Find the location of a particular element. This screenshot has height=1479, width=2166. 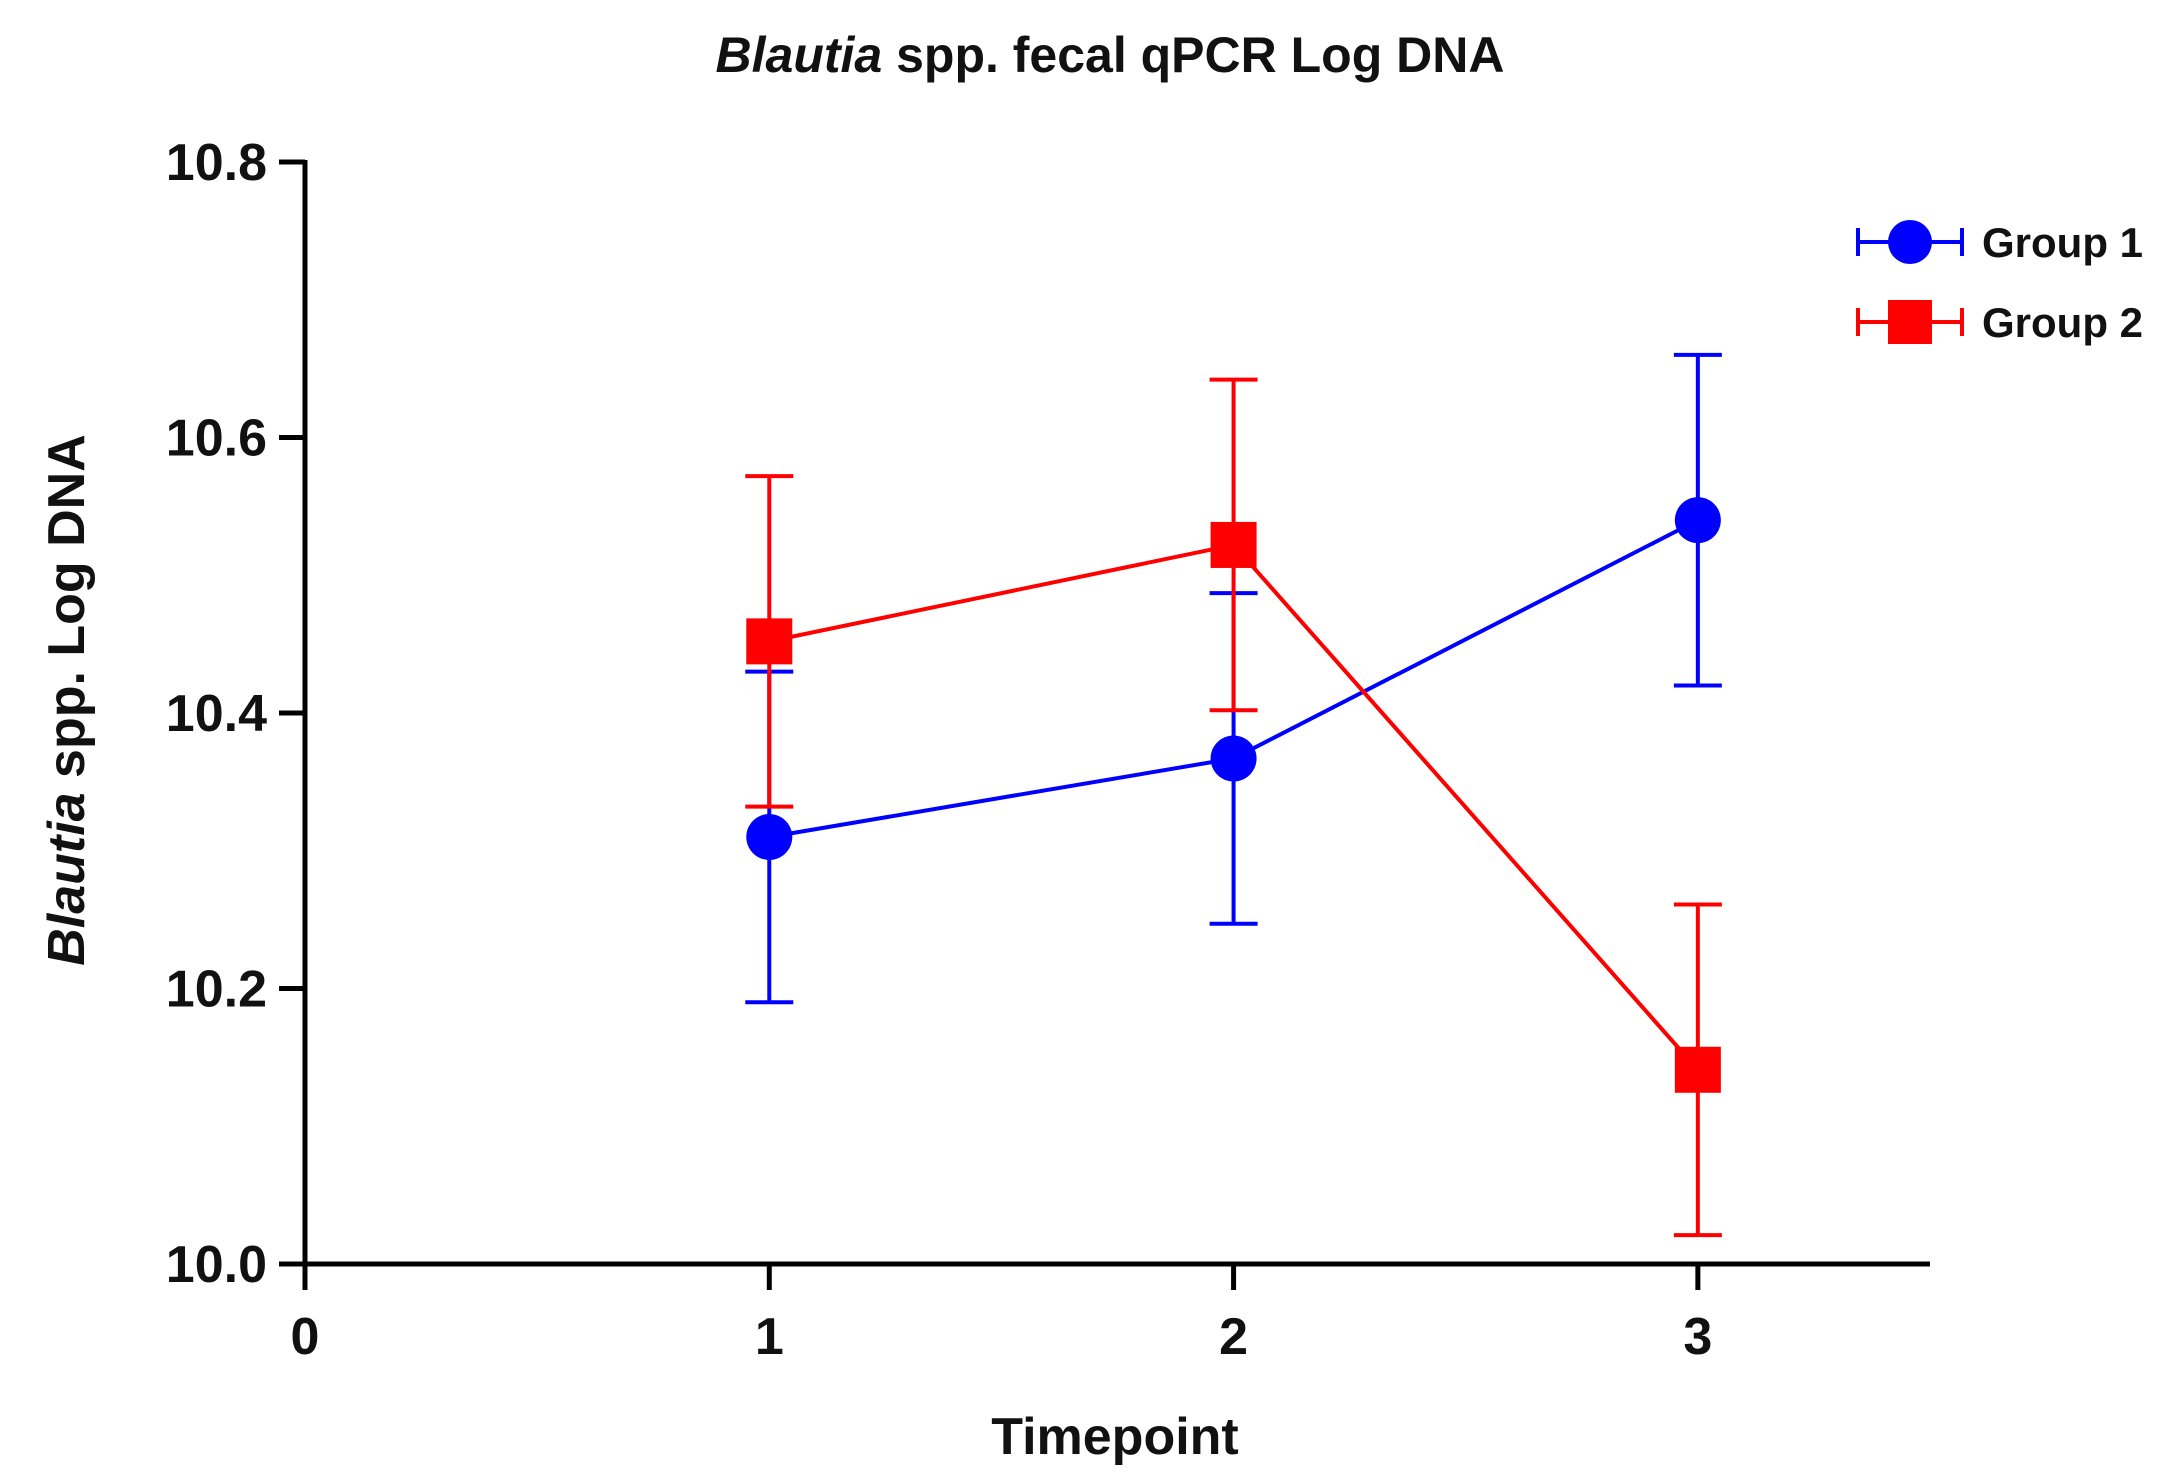

legend-item: Group 1 is located at coordinates (1999, 242).